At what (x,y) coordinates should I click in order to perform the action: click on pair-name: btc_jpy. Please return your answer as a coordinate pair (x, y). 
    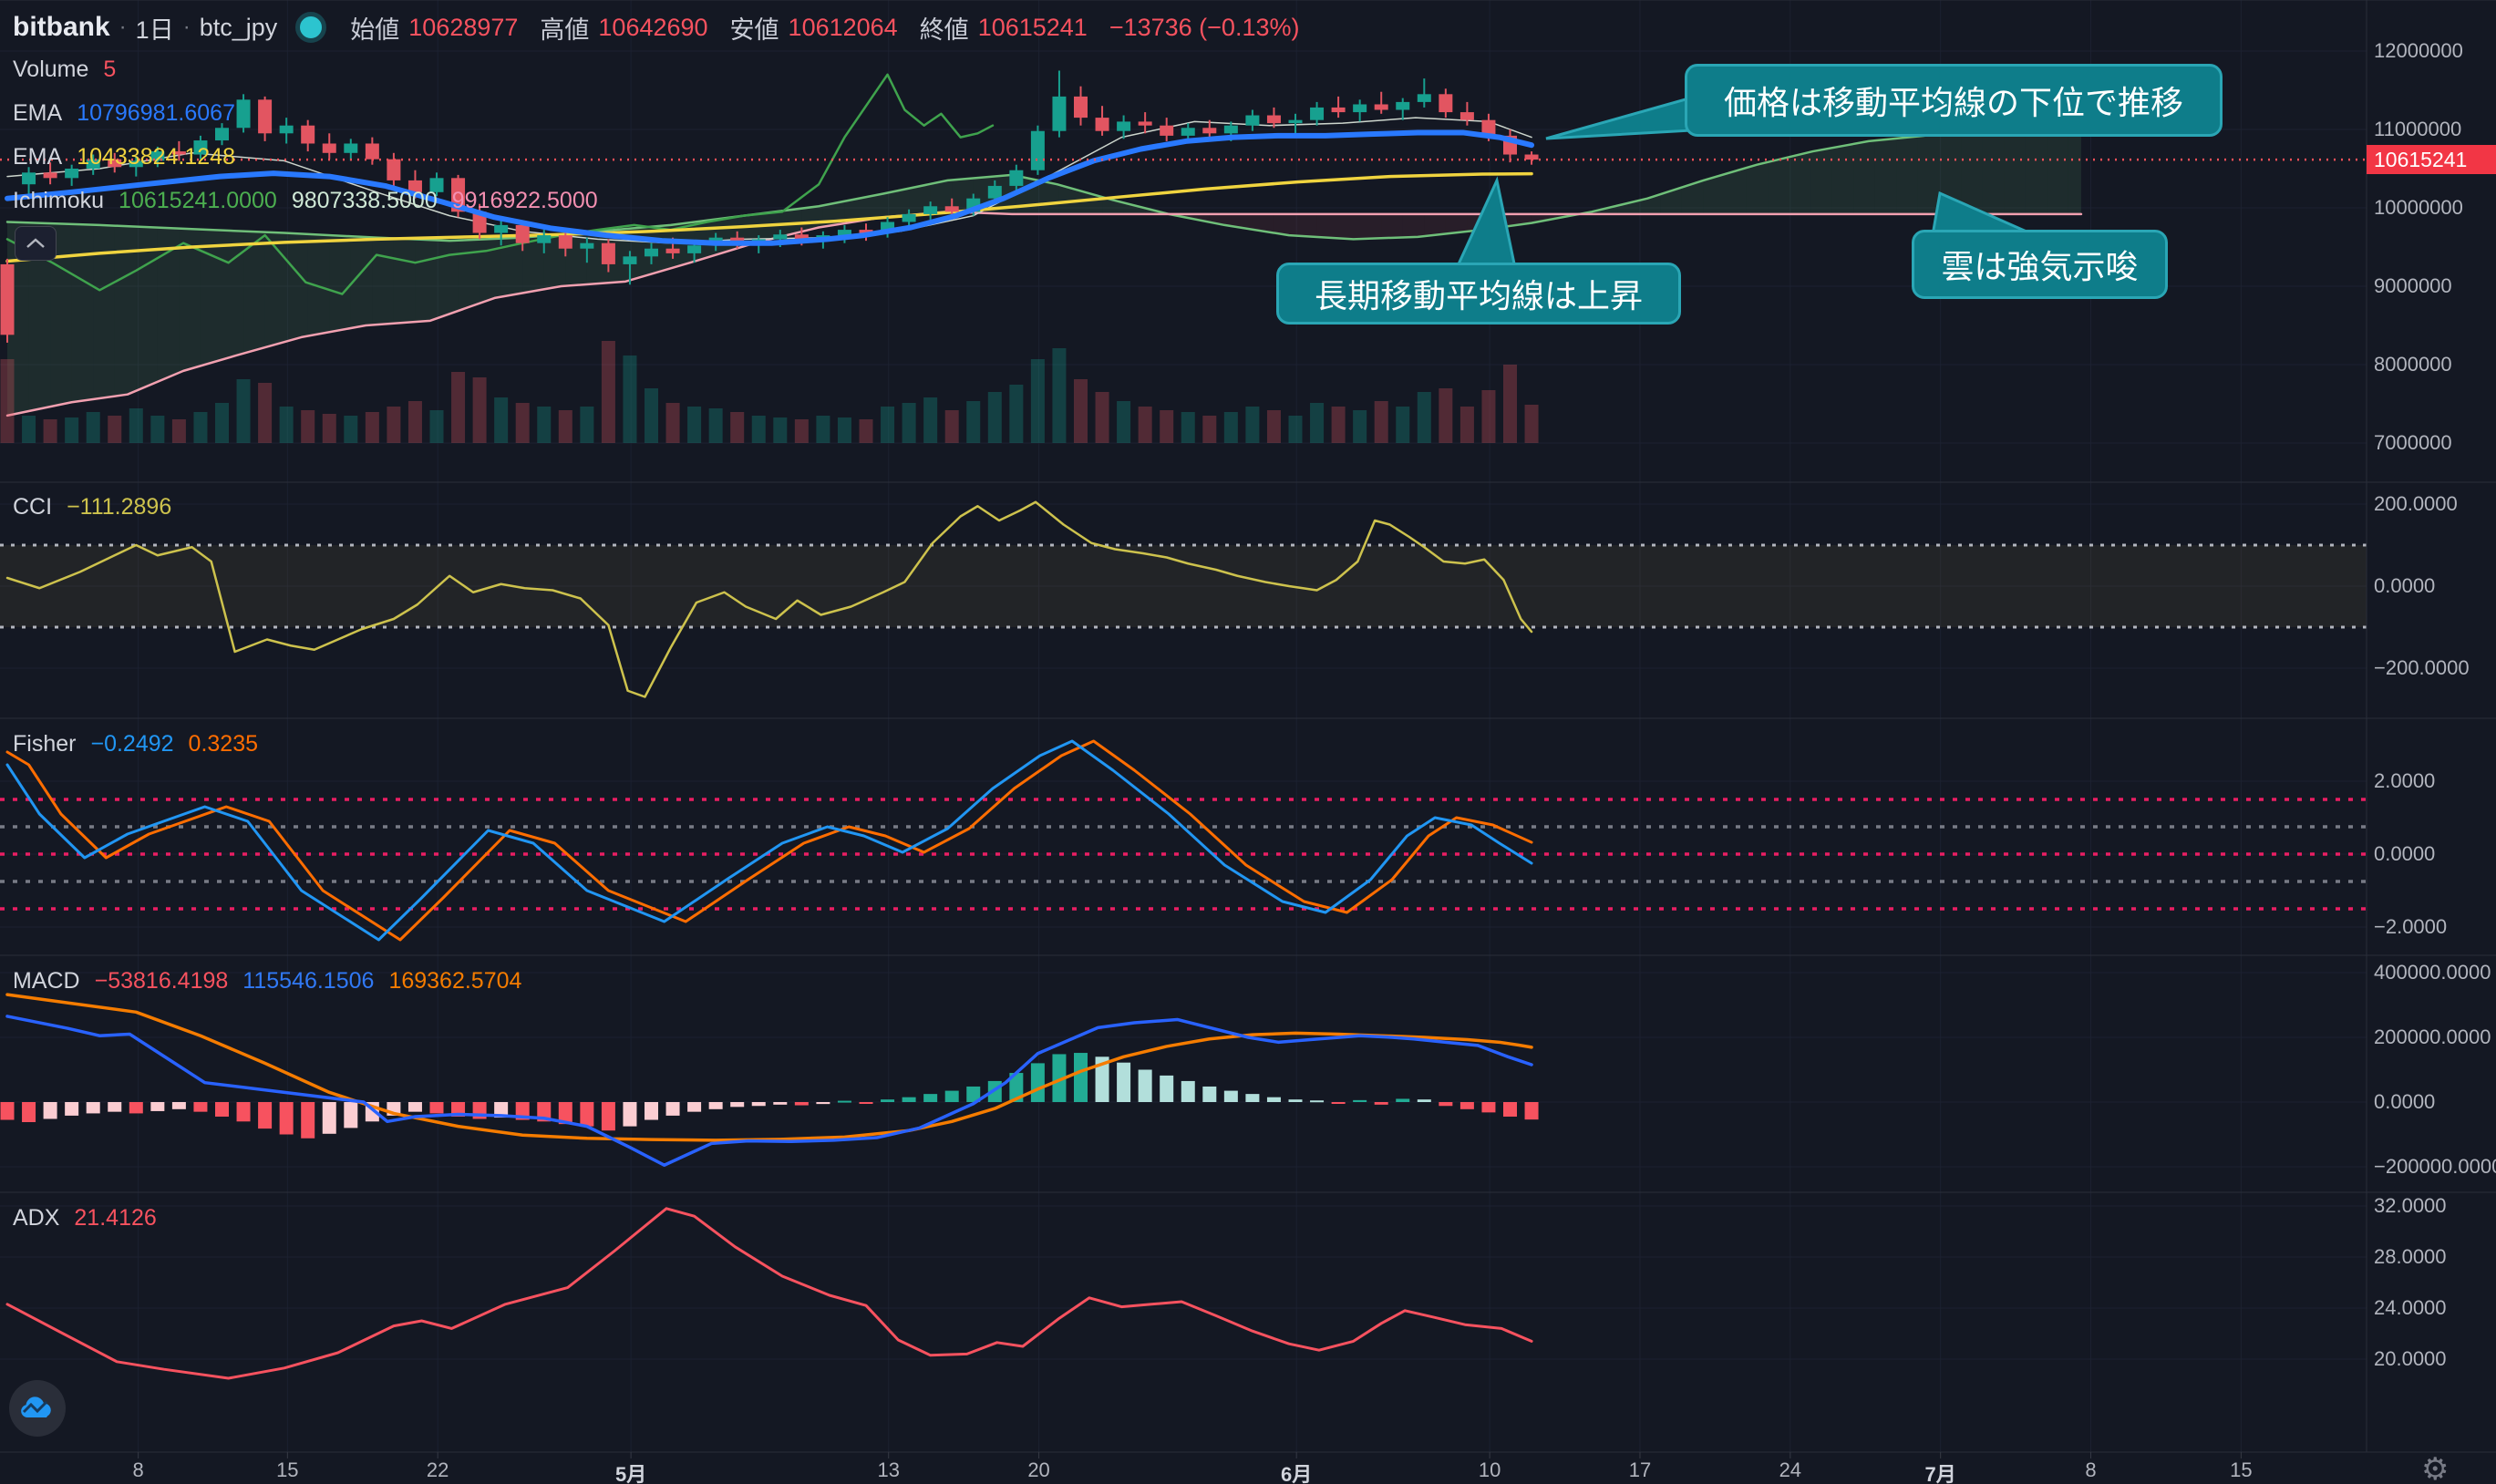
    Looking at the image, I should click on (238, 27).